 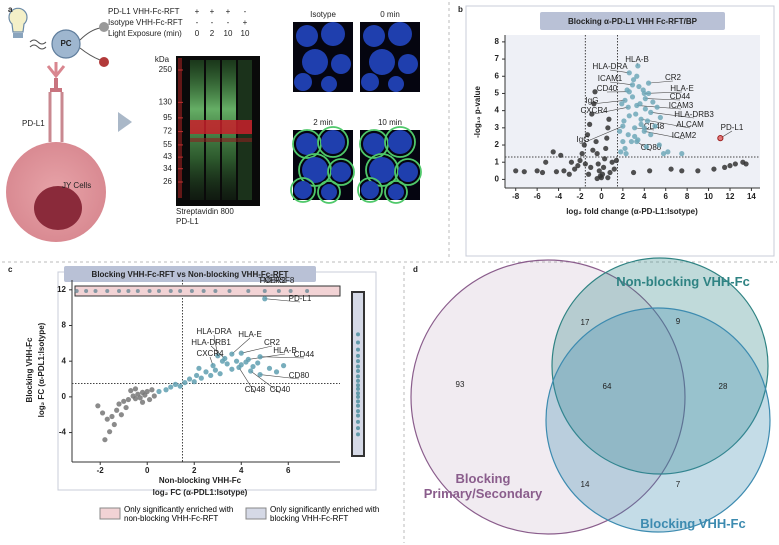 What do you see at coordinates (678, 484) in the screenshot?
I see `region-count: 7` at bounding box center [678, 484].